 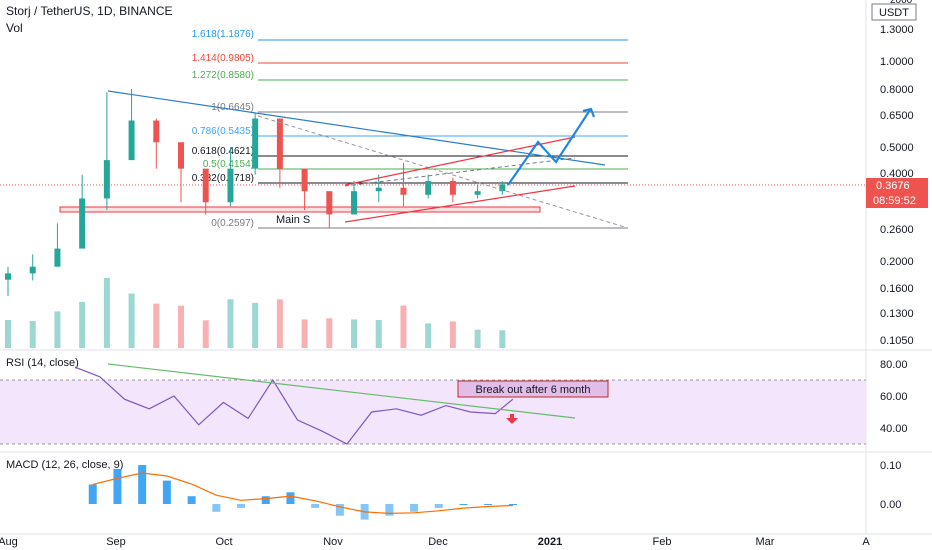 I want to click on main-support-zone, so click(x=300, y=209).